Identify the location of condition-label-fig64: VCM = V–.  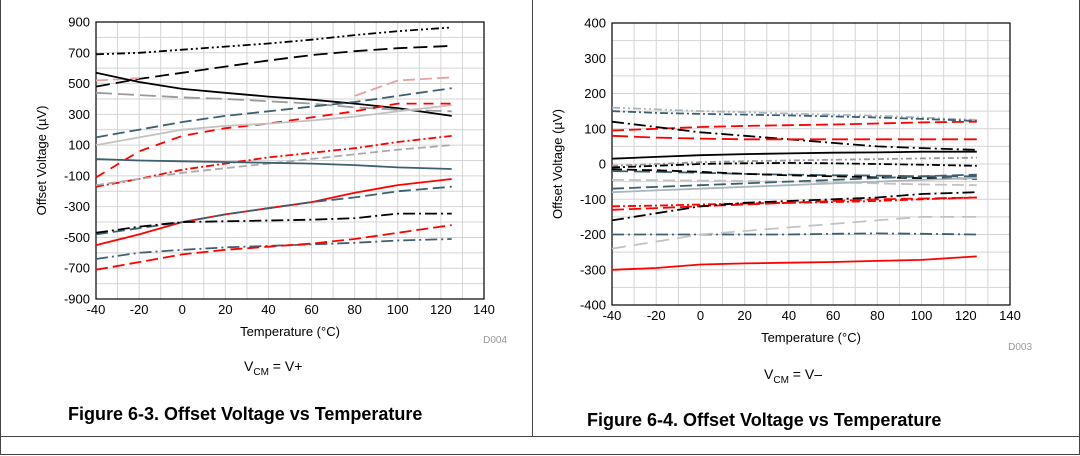
(793, 376).